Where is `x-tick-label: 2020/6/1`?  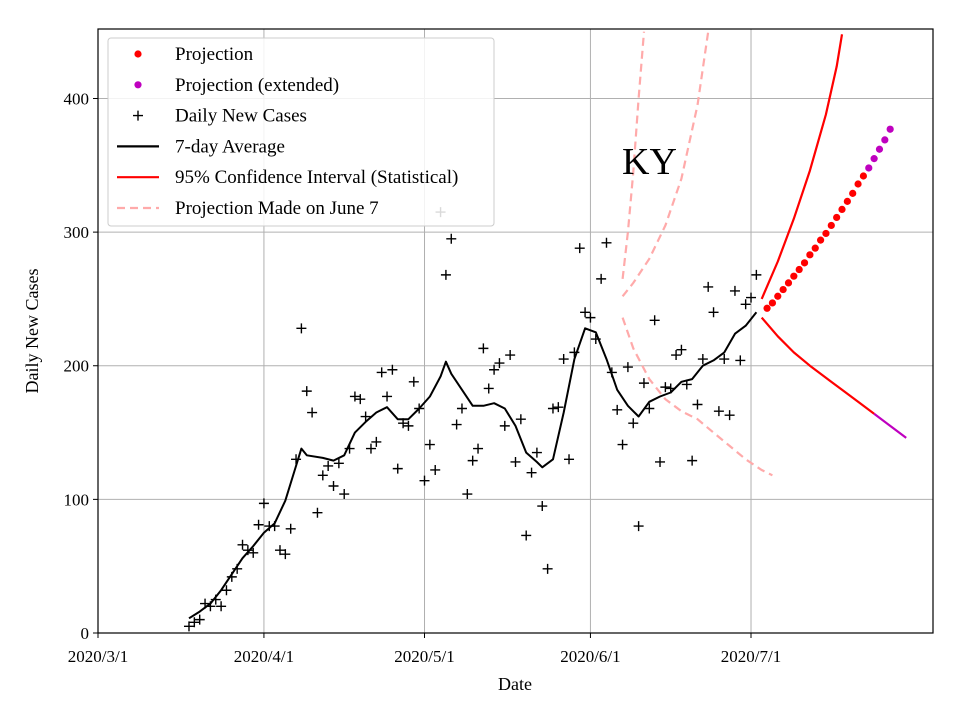 x-tick-label: 2020/6/1 is located at coordinates (590, 656).